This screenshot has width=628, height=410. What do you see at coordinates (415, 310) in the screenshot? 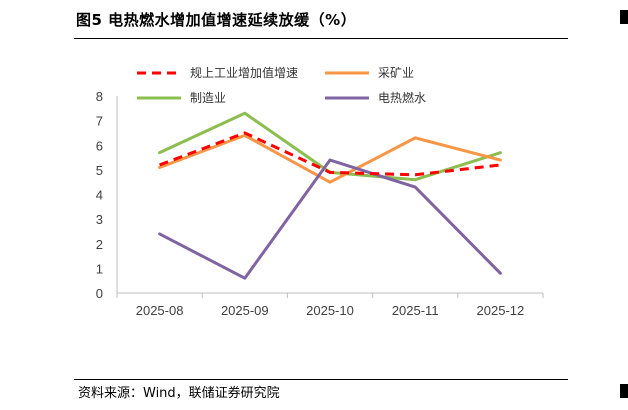
I see `x-tick-label: 2025-11` at bounding box center [415, 310].